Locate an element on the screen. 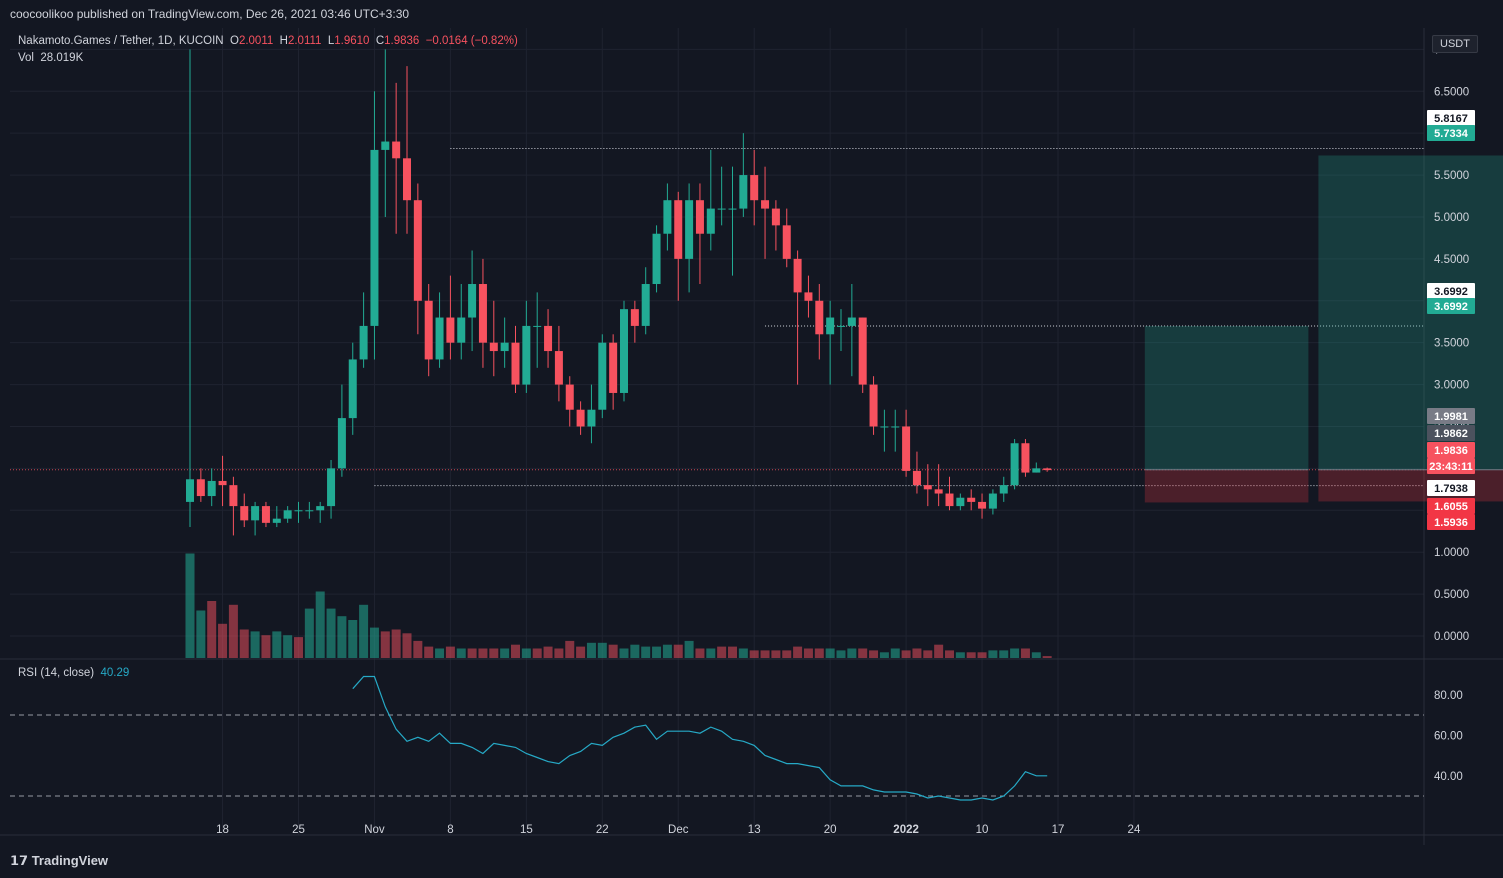  price-label-text: 5.7334 is located at coordinates (1451, 134).